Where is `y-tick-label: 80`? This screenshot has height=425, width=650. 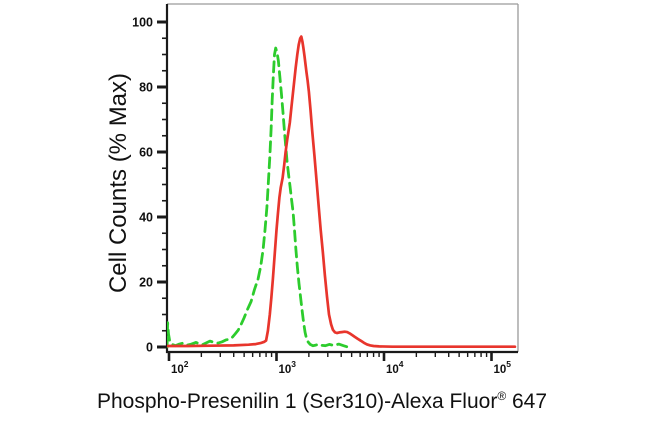 y-tick-label: 80 is located at coordinates (146, 88).